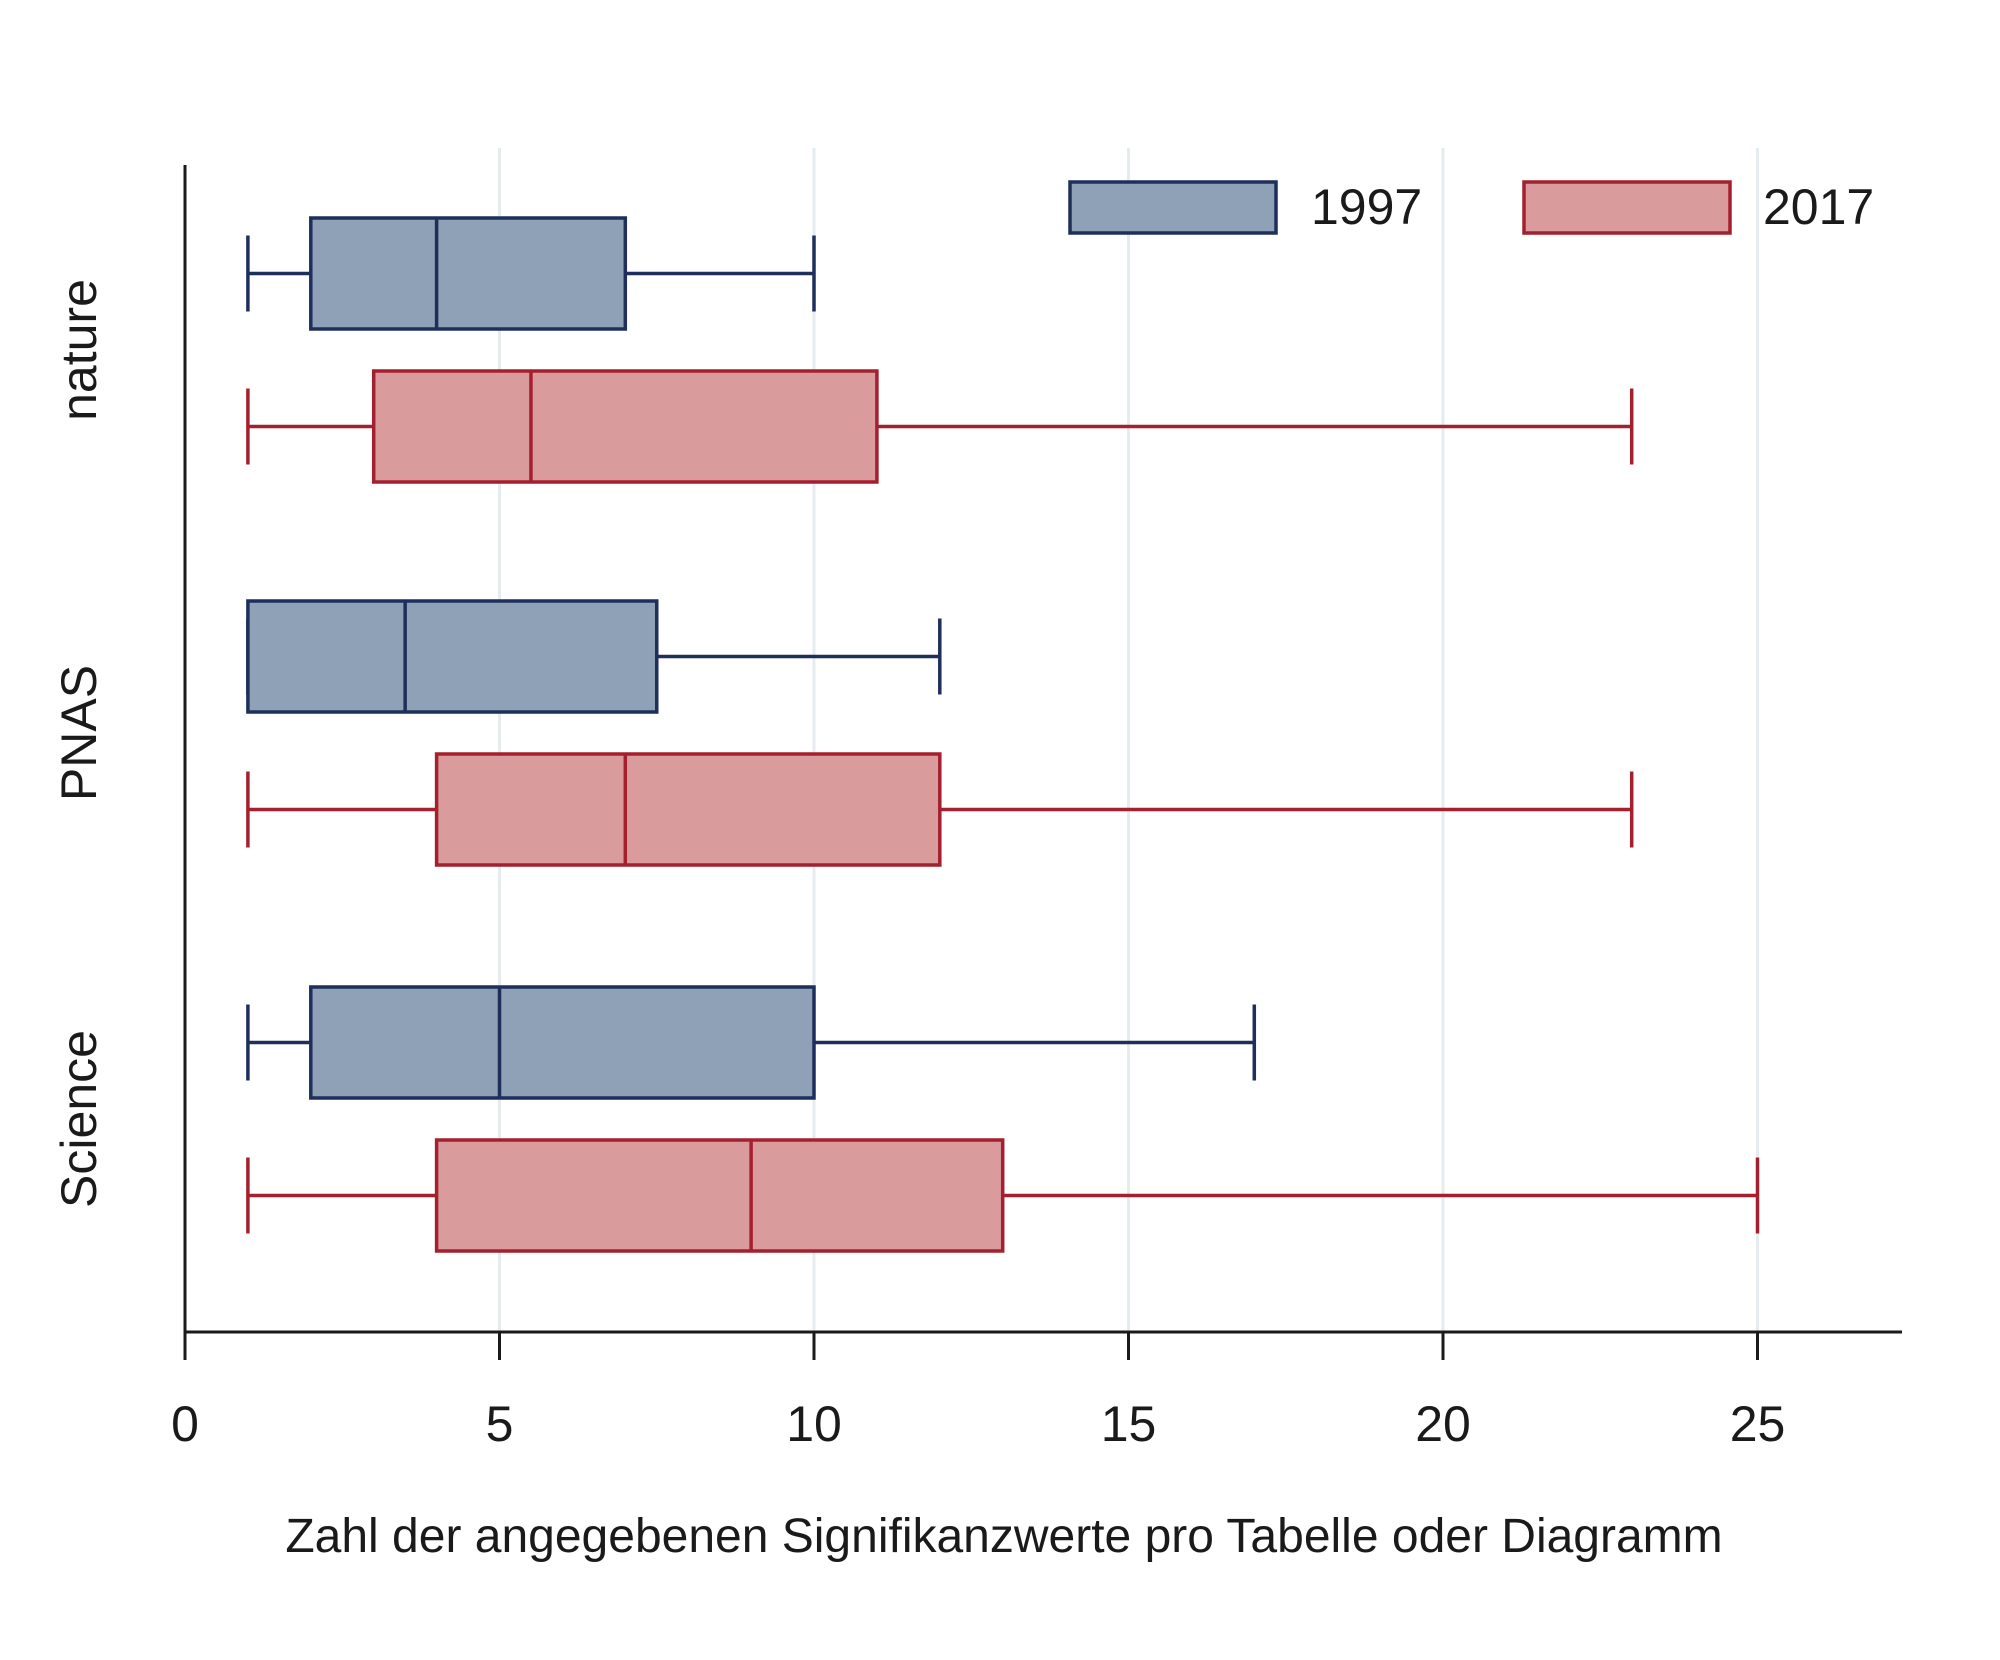 The width and height of the screenshot is (2000, 1660). What do you see at coordinates (940, 426) in the screenshot?
I see `box-nature-2017` at bounding box center [940, 426].